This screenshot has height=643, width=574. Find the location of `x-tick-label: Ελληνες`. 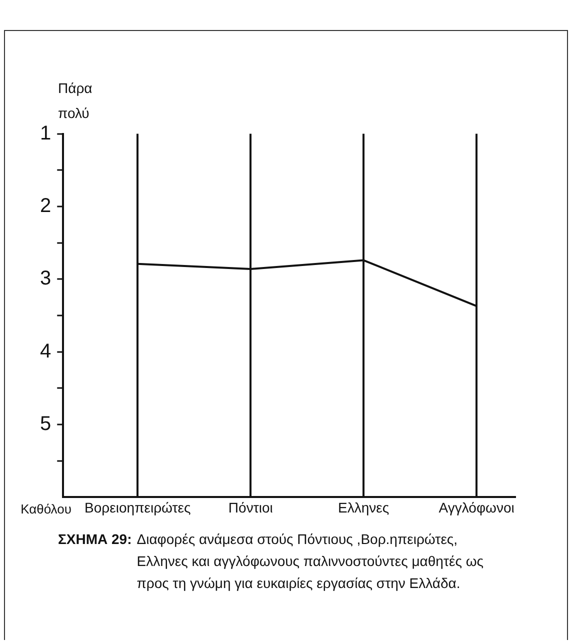

x-tick-label: Ελληνες is located at coordinates (364, 507).